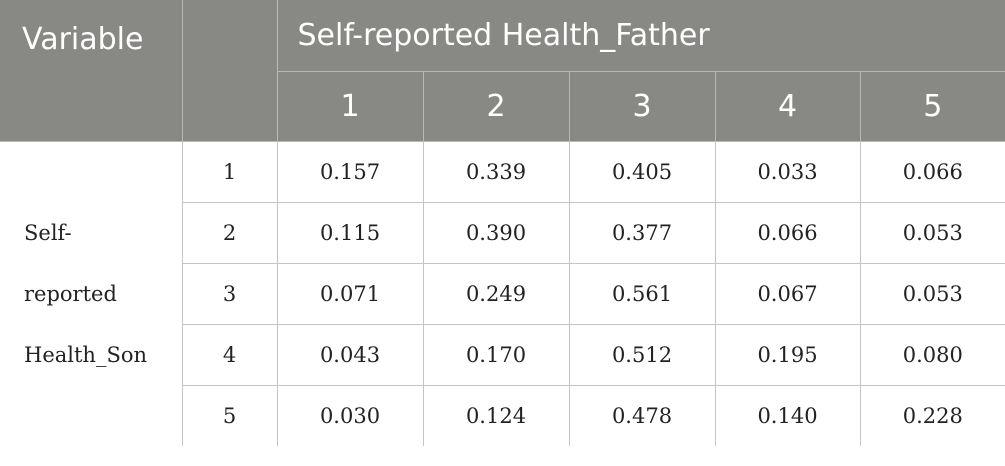 This screenshot has width=1005, height=466. I want to click on table-cell: 0.249, so click(496, 294).